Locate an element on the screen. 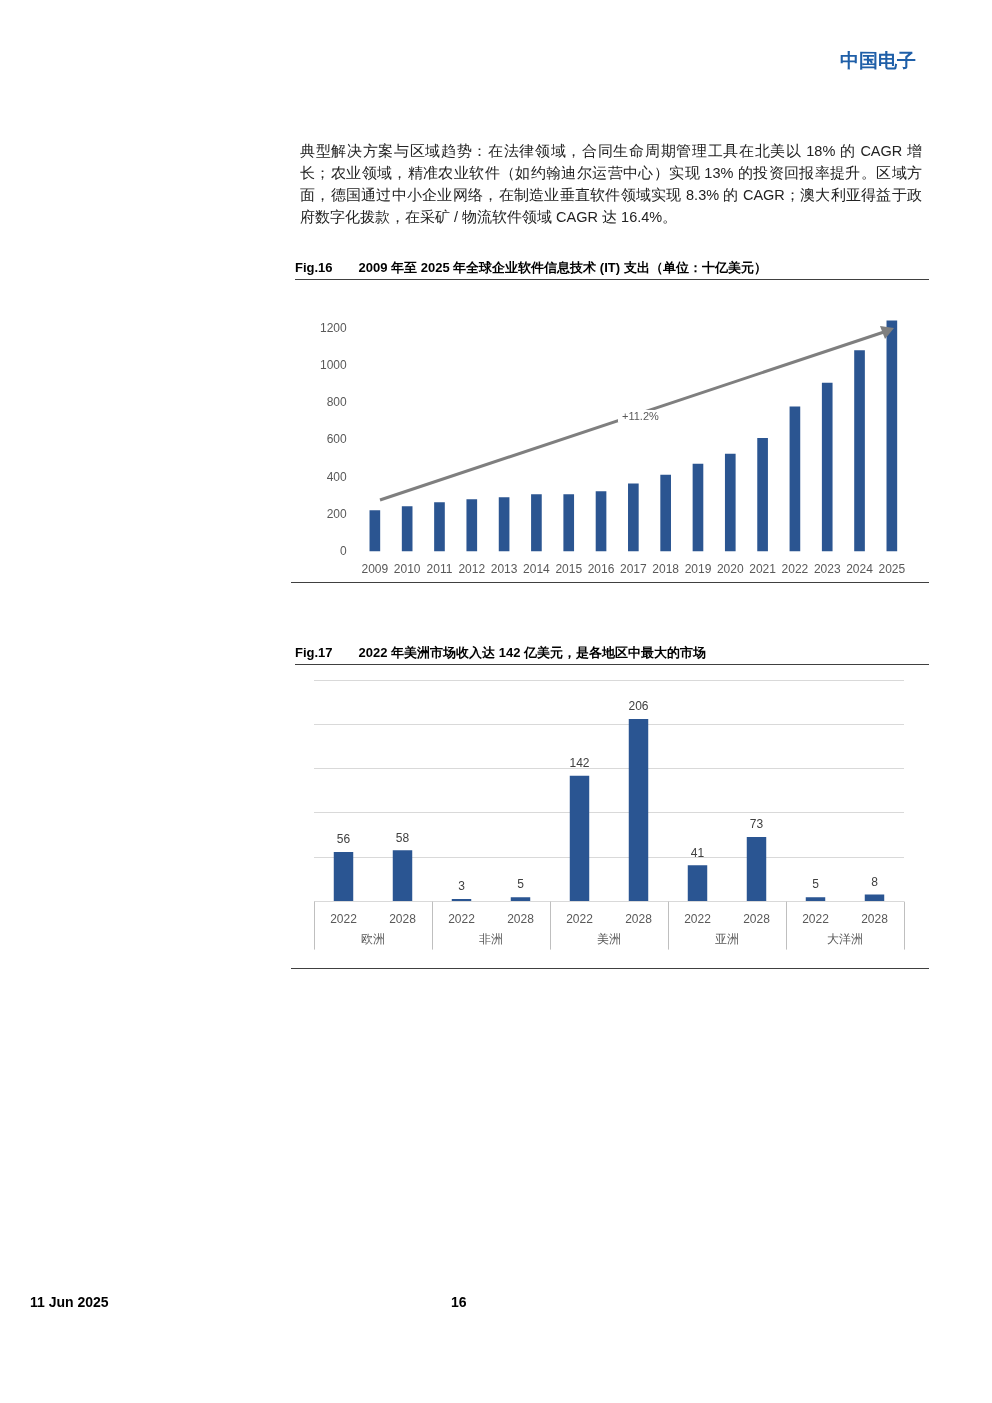  x-tick-label: 2025 is located at coordinates (892, 569).